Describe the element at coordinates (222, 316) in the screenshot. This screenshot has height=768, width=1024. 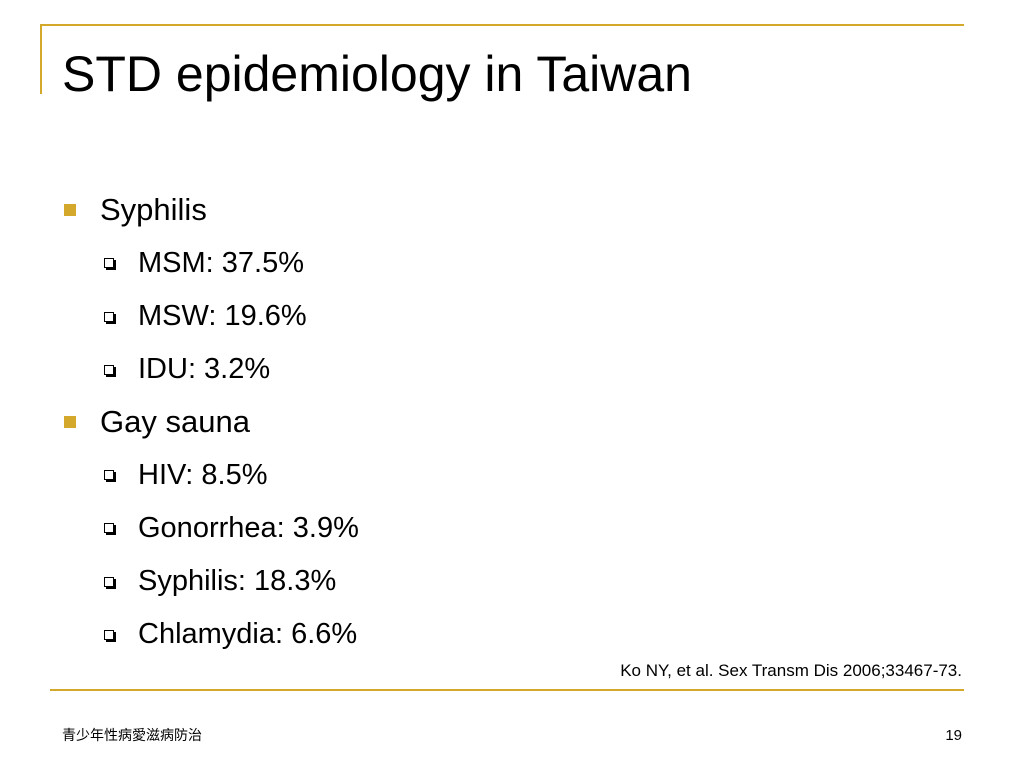
I see `list-item: MSW: 19.6%` at that location.